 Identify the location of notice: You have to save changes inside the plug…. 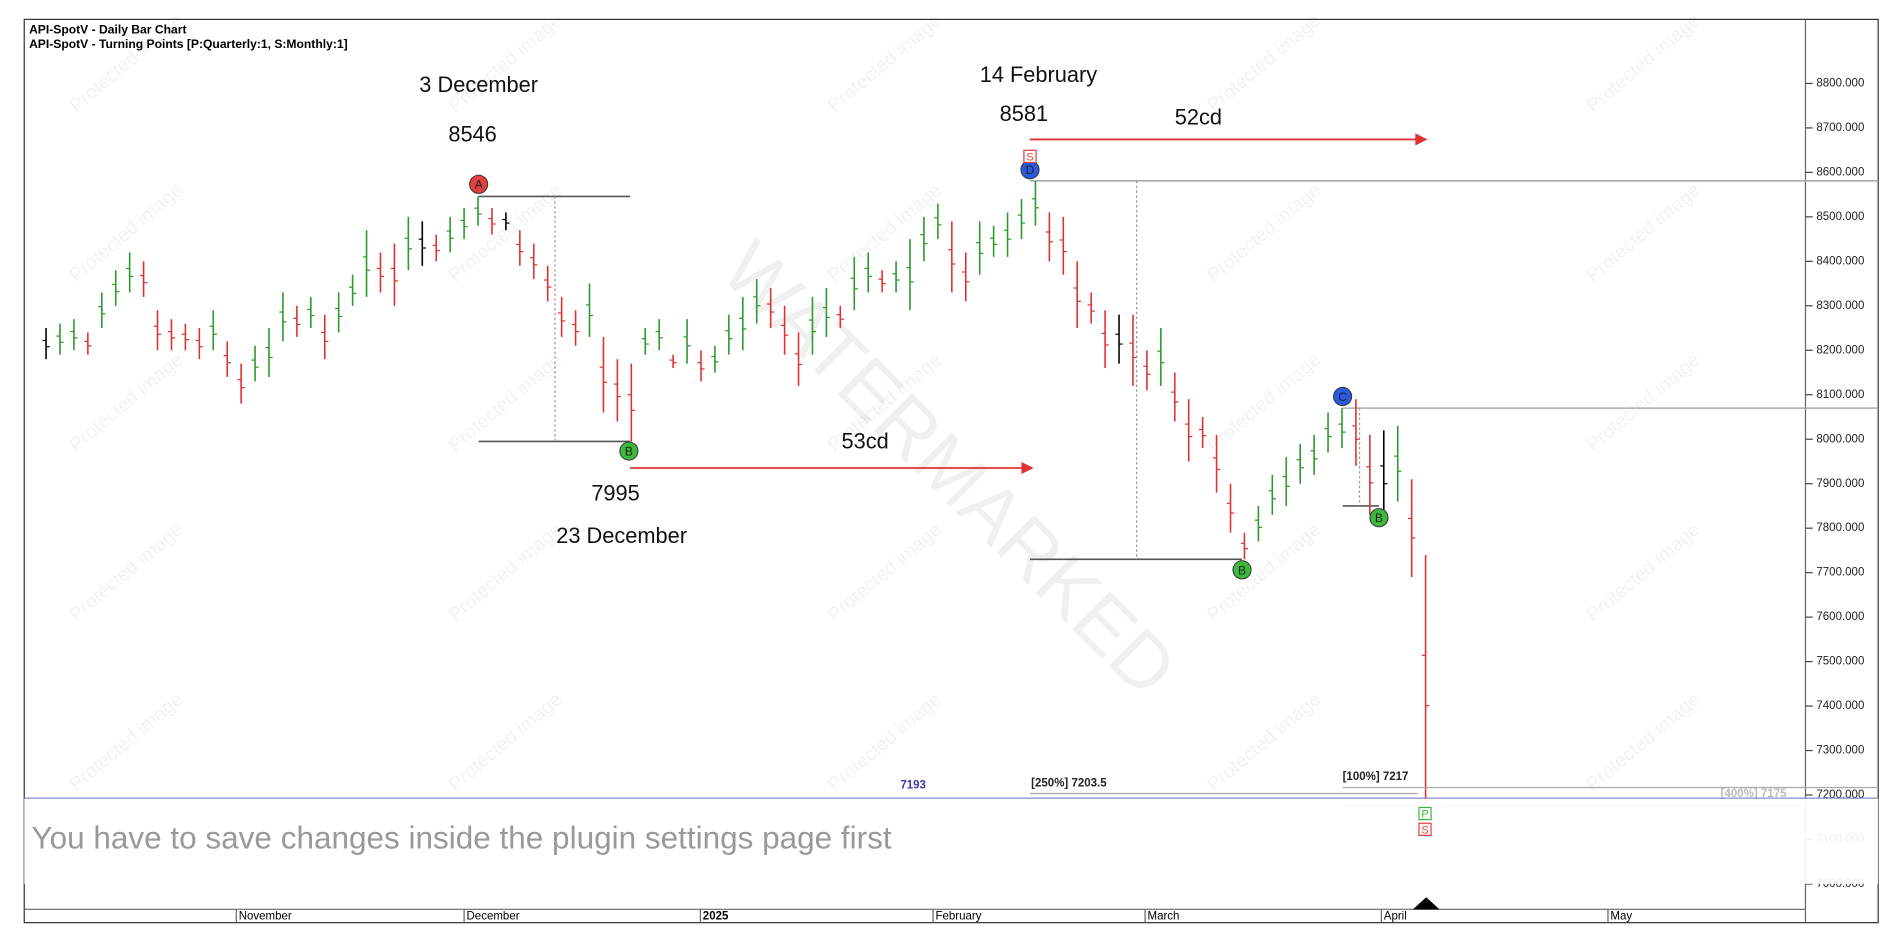
(462, 838).